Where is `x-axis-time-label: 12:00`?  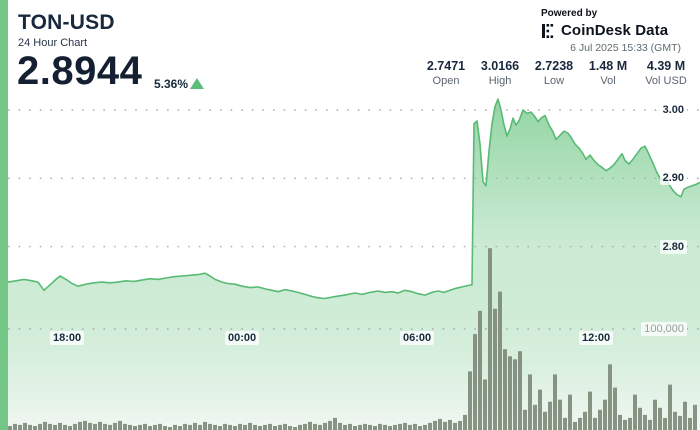 x-axis-time-label: 12:00 is located at coordinates (596, 338).